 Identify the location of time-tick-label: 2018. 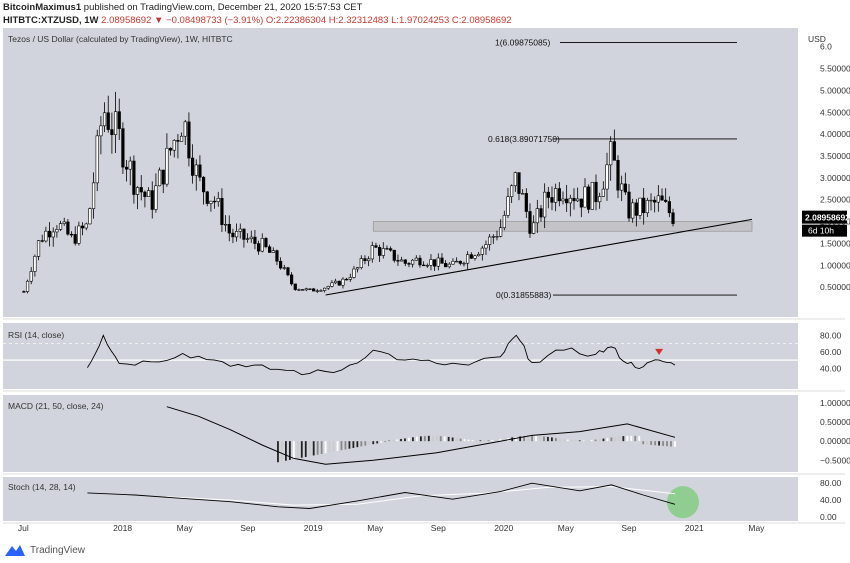
(122, 528).